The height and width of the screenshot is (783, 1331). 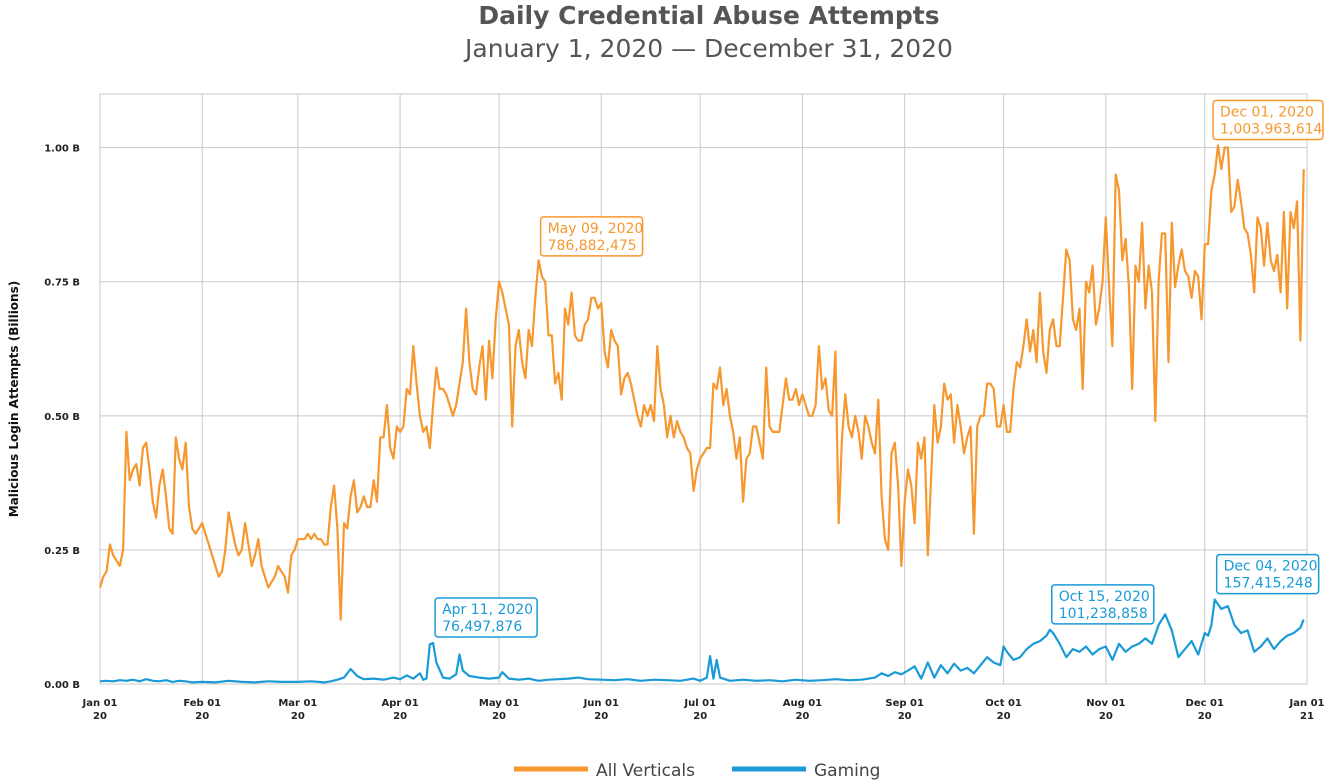 What do you see at coordinates (847, 771) in the screenshot?
I see `legend-label: Gaming` at bounding box center [847, 771].